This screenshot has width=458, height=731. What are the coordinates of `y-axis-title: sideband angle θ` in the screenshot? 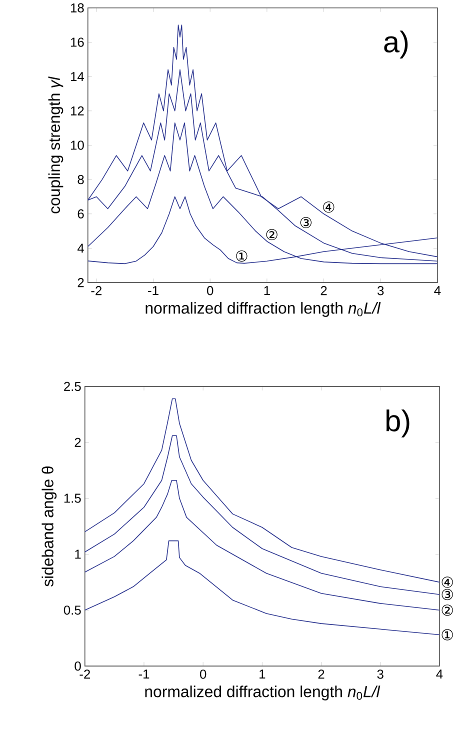 It's located at (49, 526).